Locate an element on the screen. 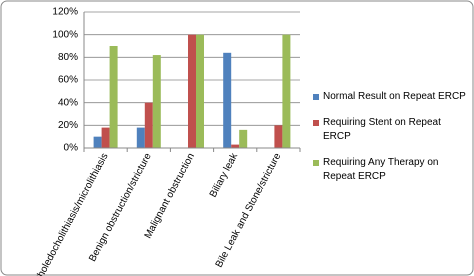  legend-item: Requiring Stent on Repeat ERCP is located at coordinates (391, 130).